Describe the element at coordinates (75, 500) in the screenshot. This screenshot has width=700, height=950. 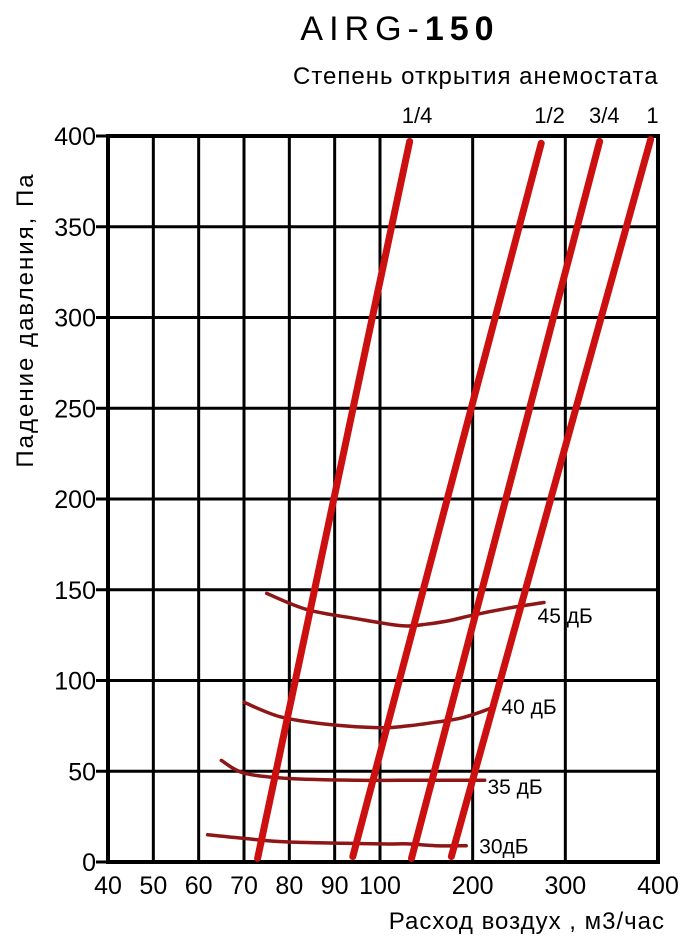
I see `y-tick-label: 200` at that location.